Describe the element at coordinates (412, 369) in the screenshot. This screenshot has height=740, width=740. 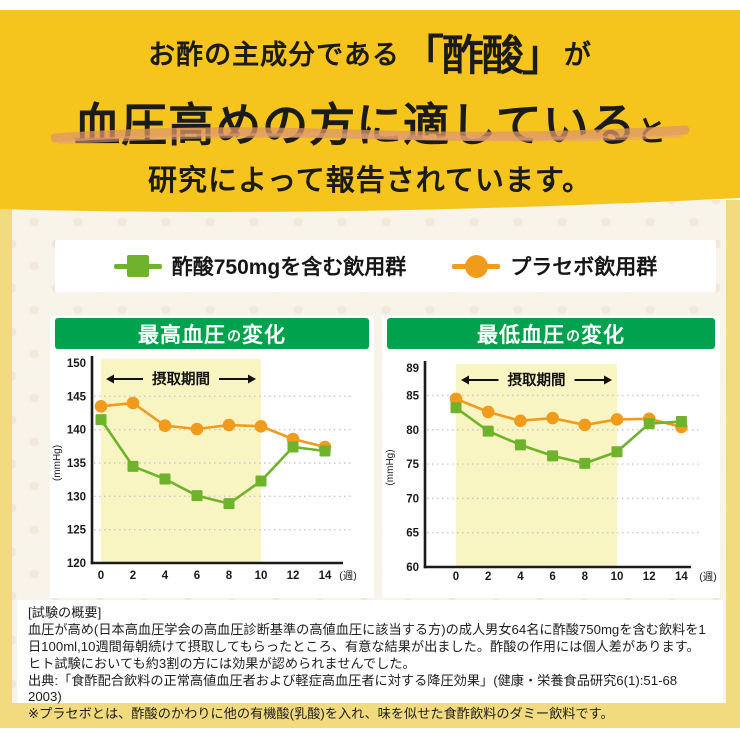
I see `svg-text: 89` at that location.